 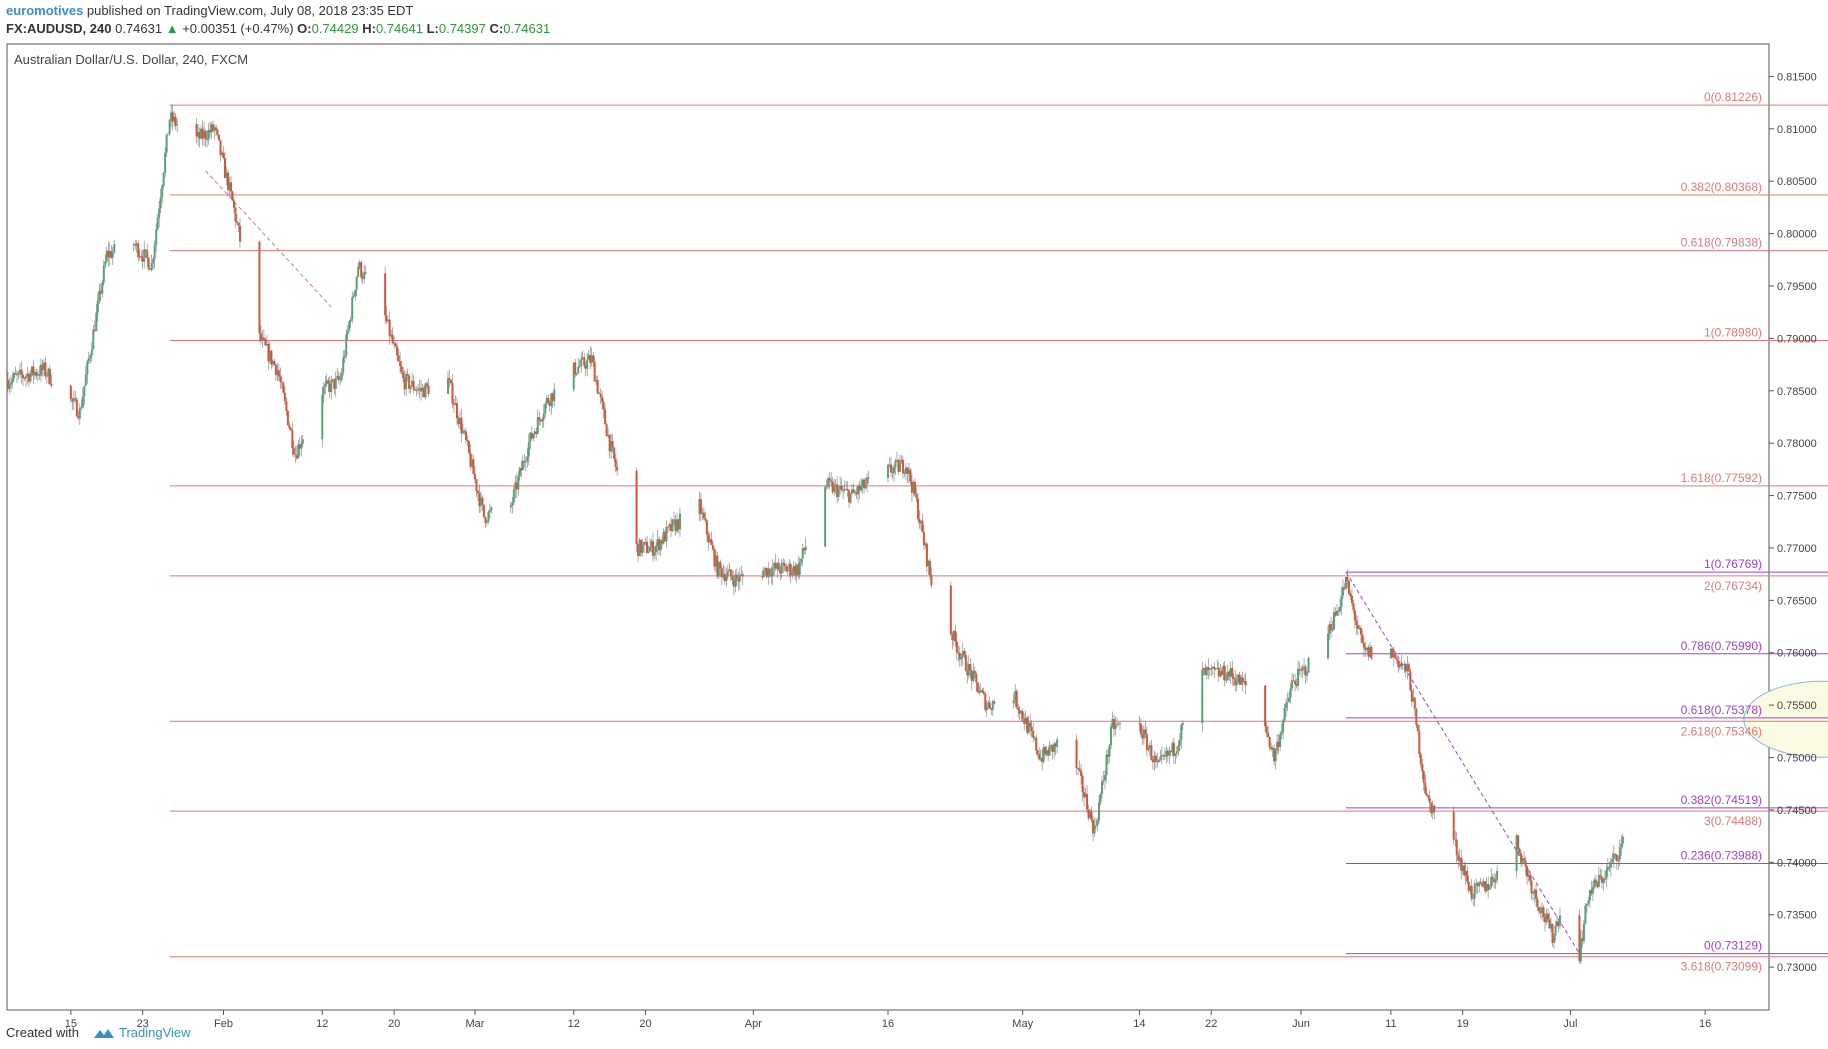 I want to click on y-tick-label: 0.75500, so click(x=1797, y=706).